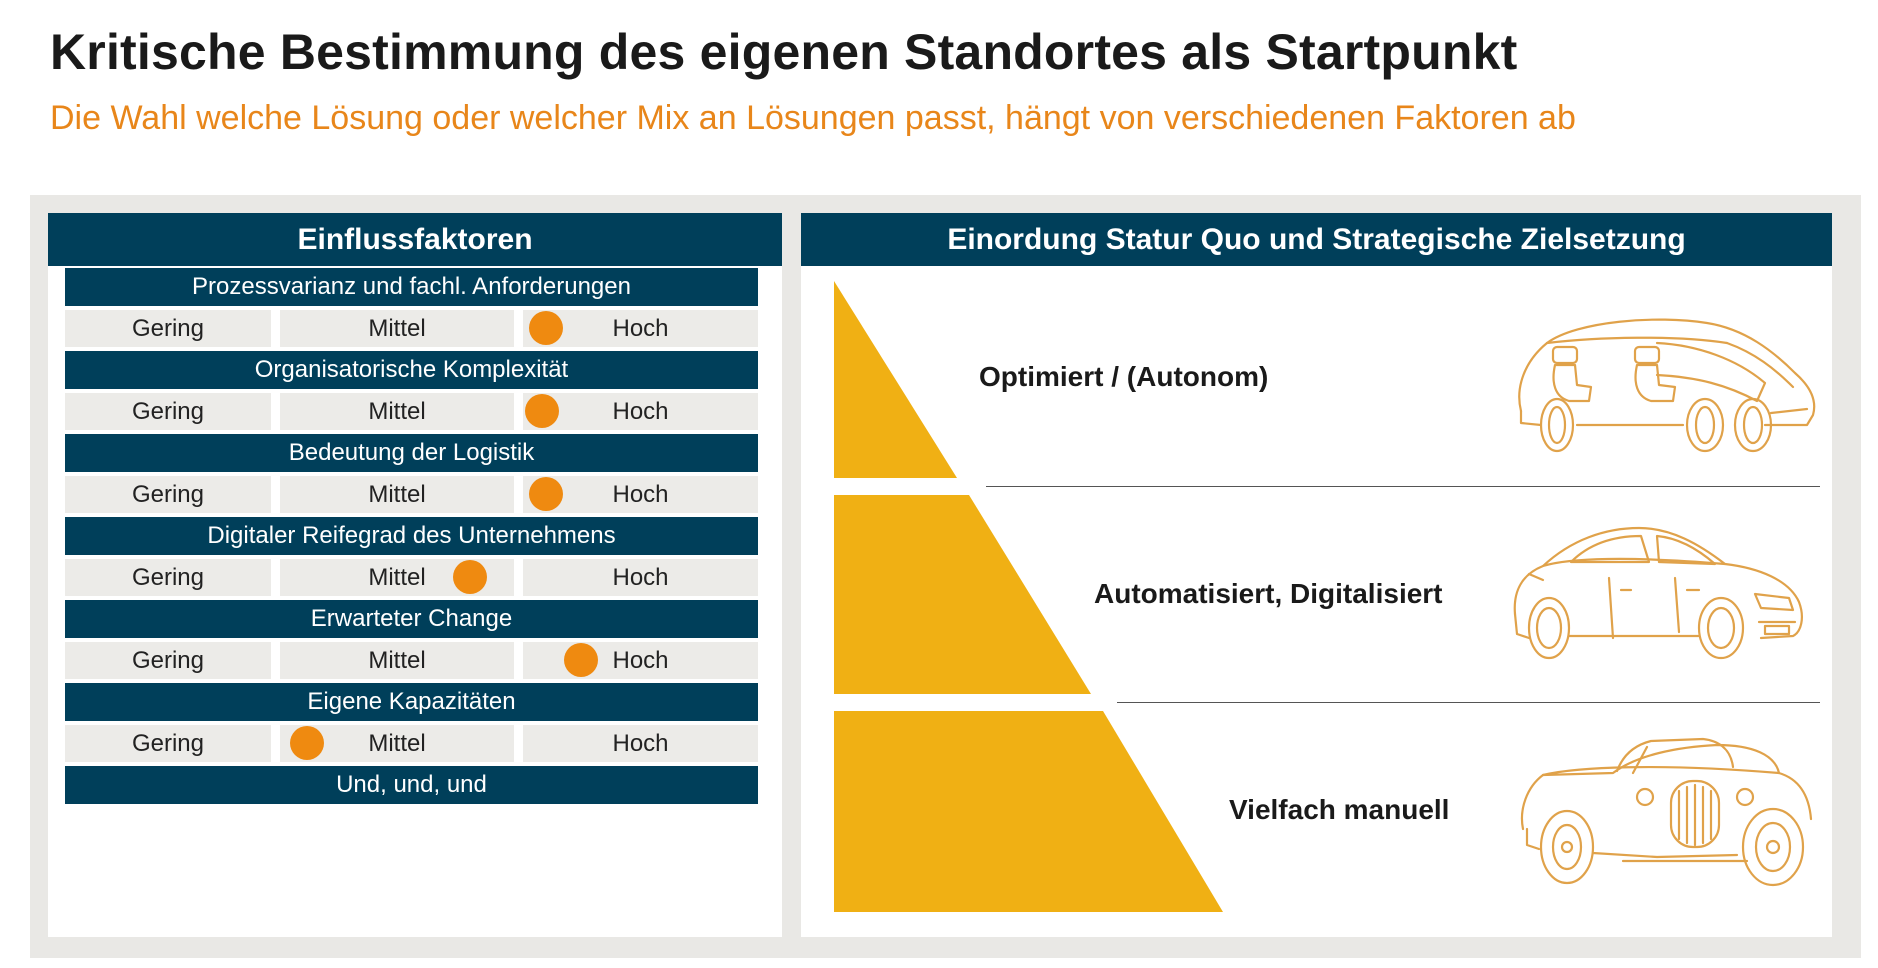 This screenshot has height=968, width=1878. What do you see at coordinates (1339, 809) in the screenshot?
I see `level-label-manual: Vielfach manuell` at bounding box center [1339, 809].